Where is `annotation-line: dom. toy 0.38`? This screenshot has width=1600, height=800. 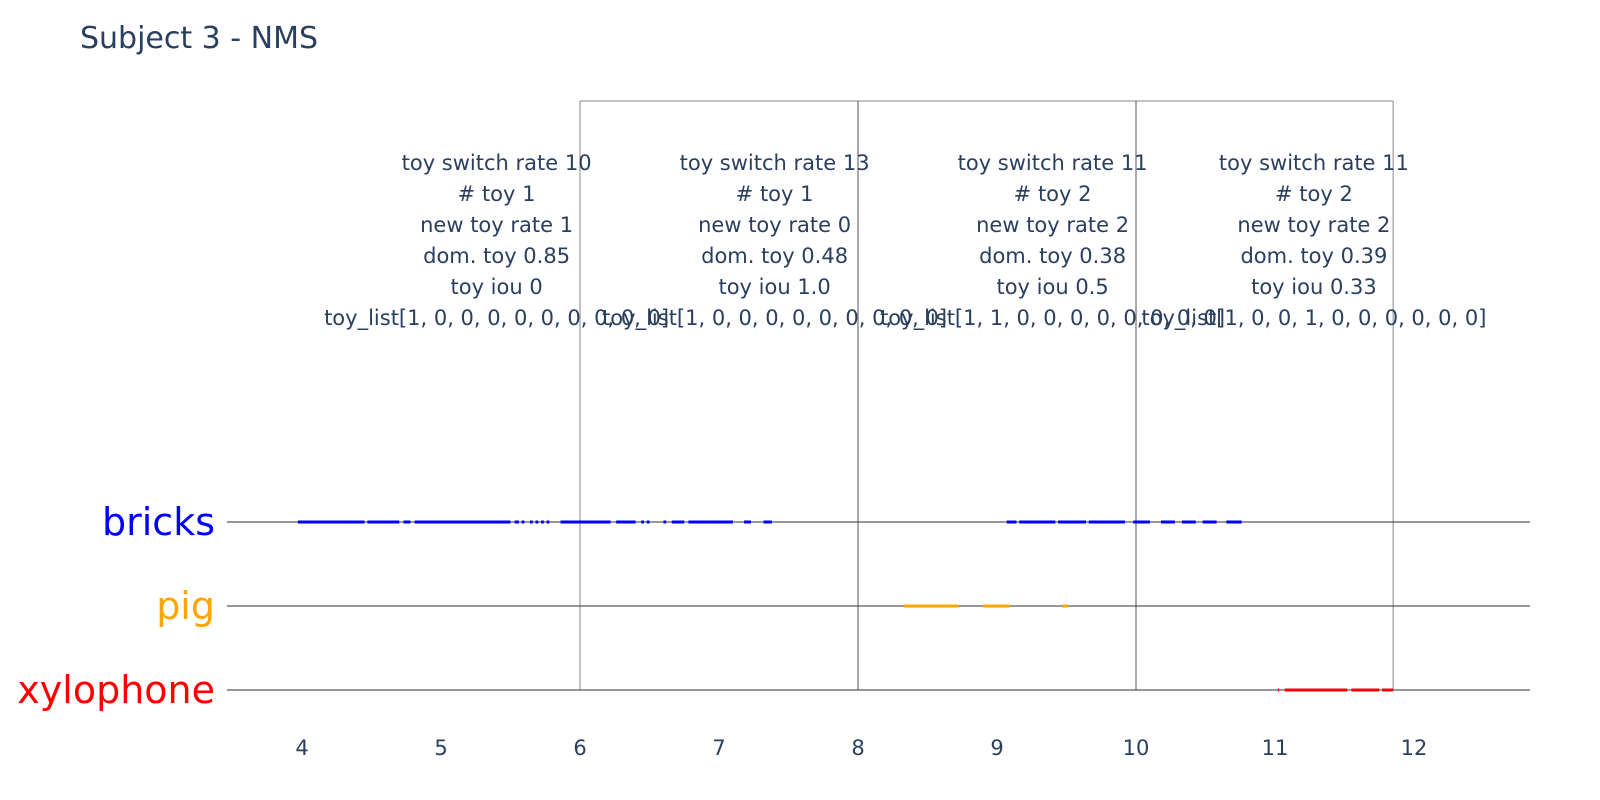
annotation-line: dom. toy 0.38 is located at coordinates (1052, 256).